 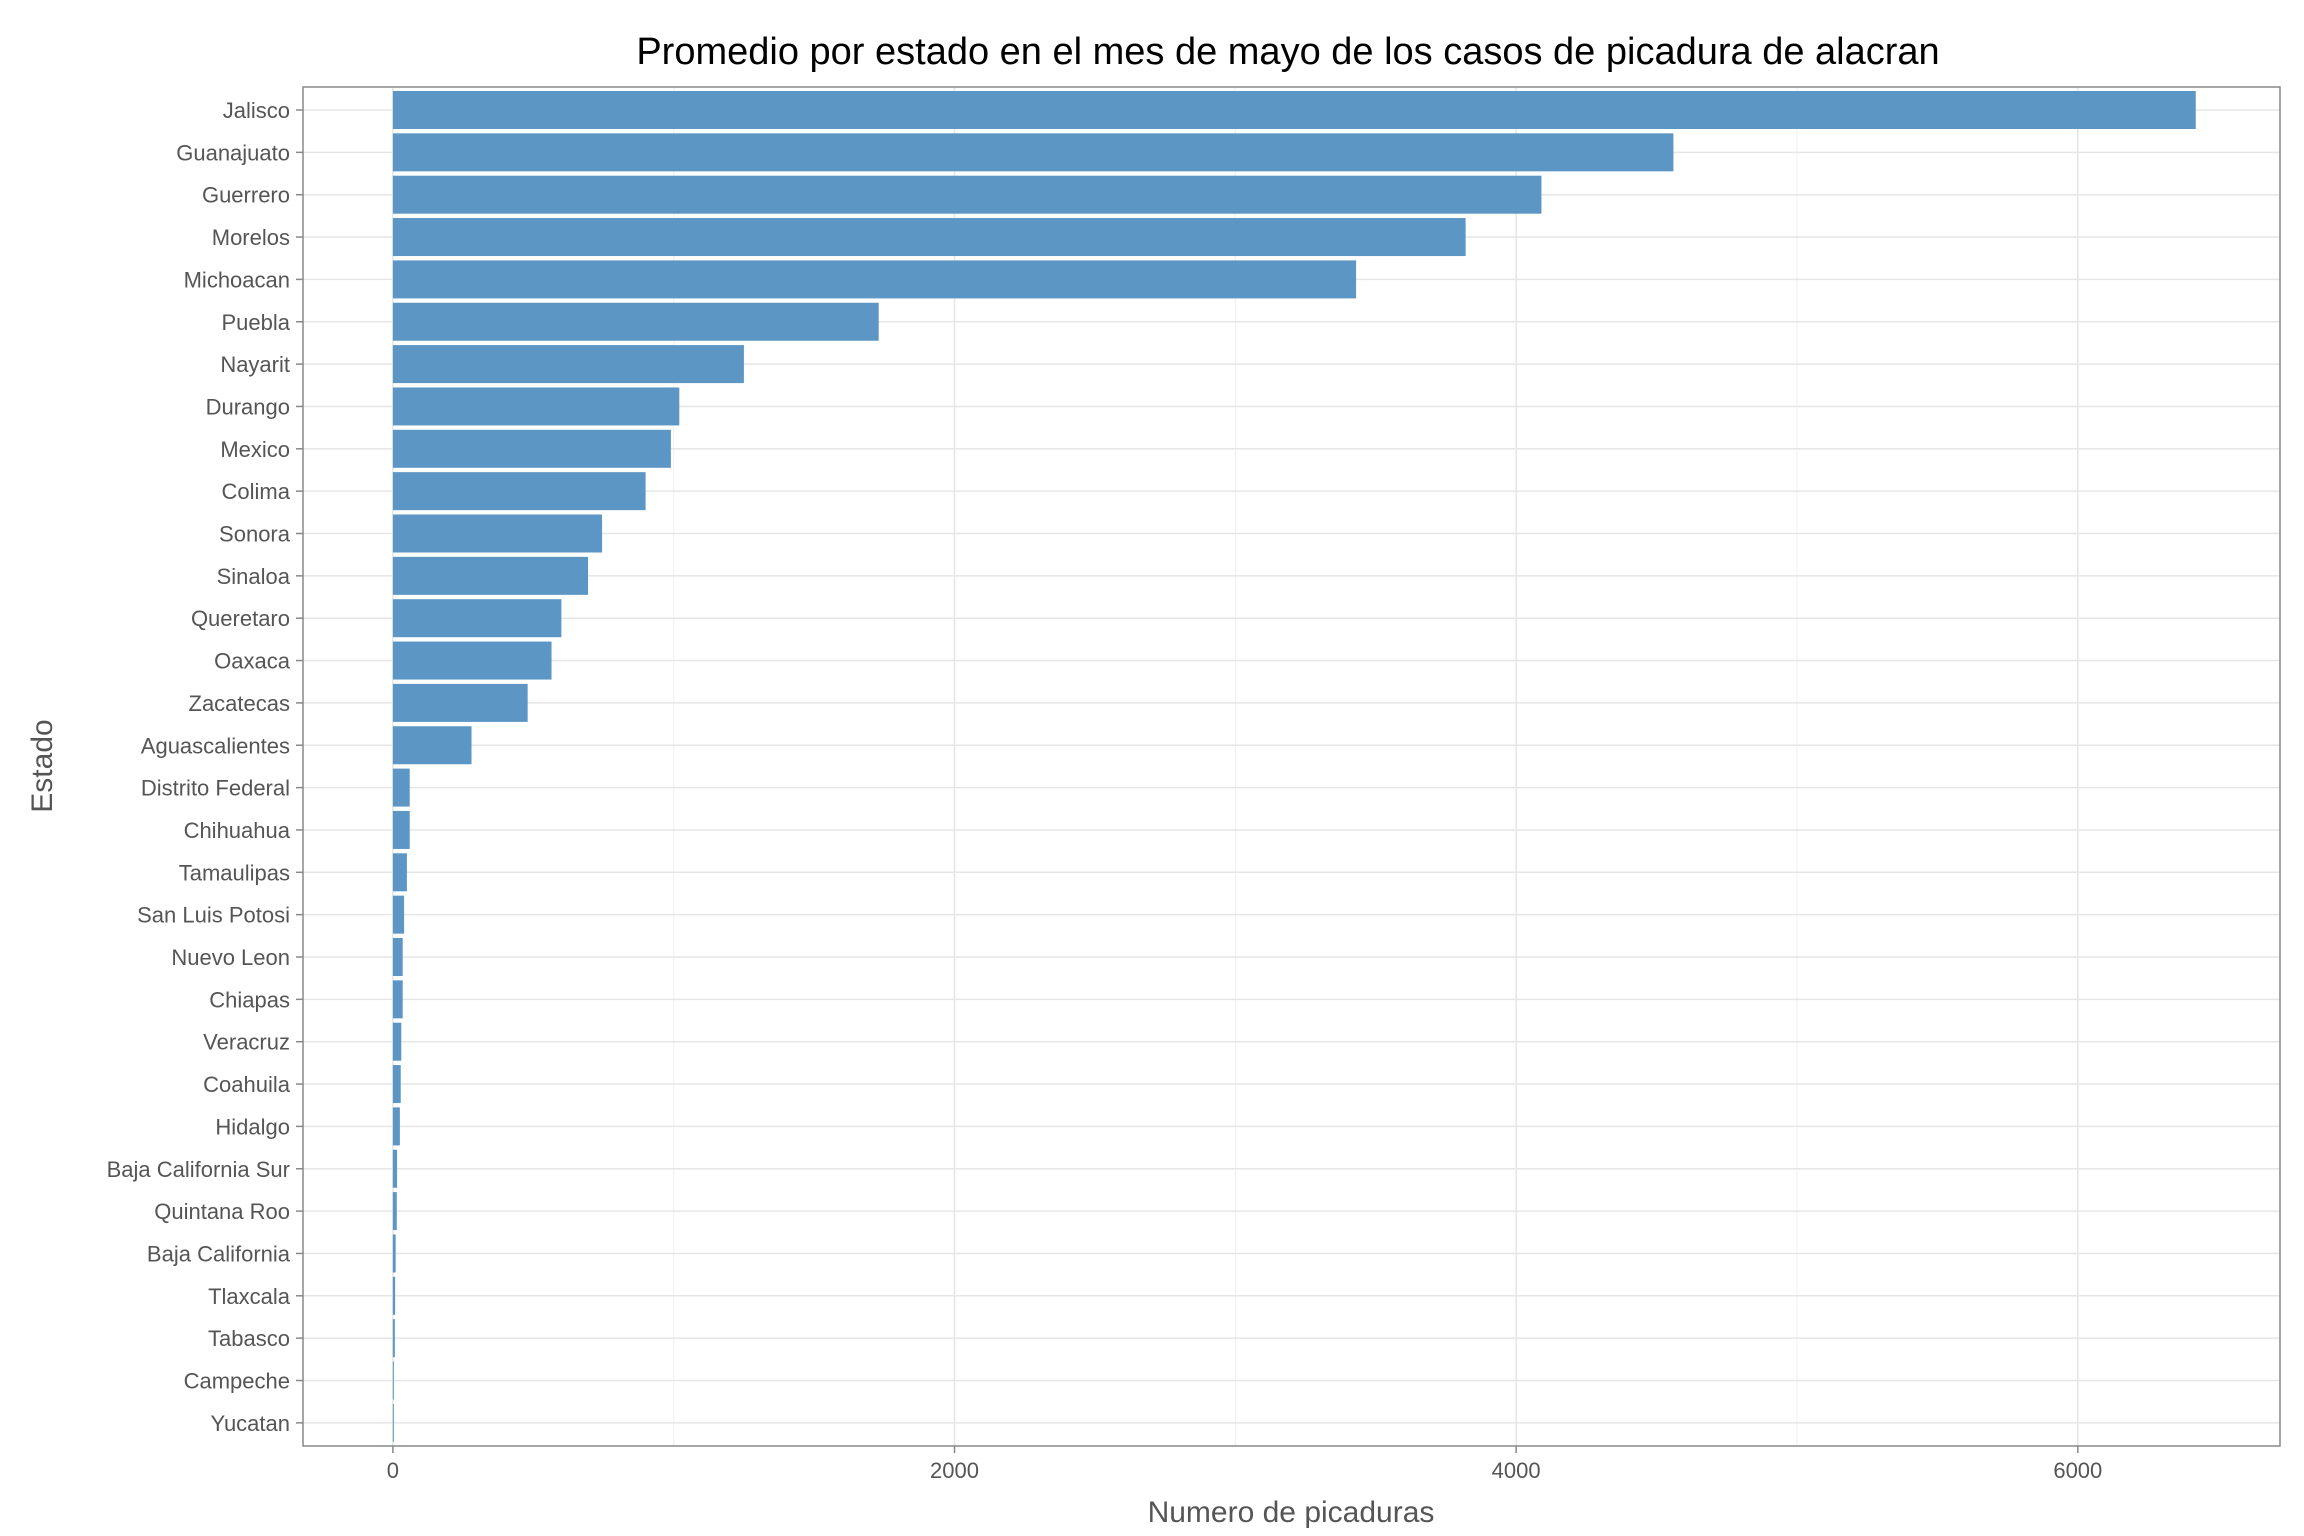 I want to click on y-tick-label: Baja California, so click(x=219, y=1253).